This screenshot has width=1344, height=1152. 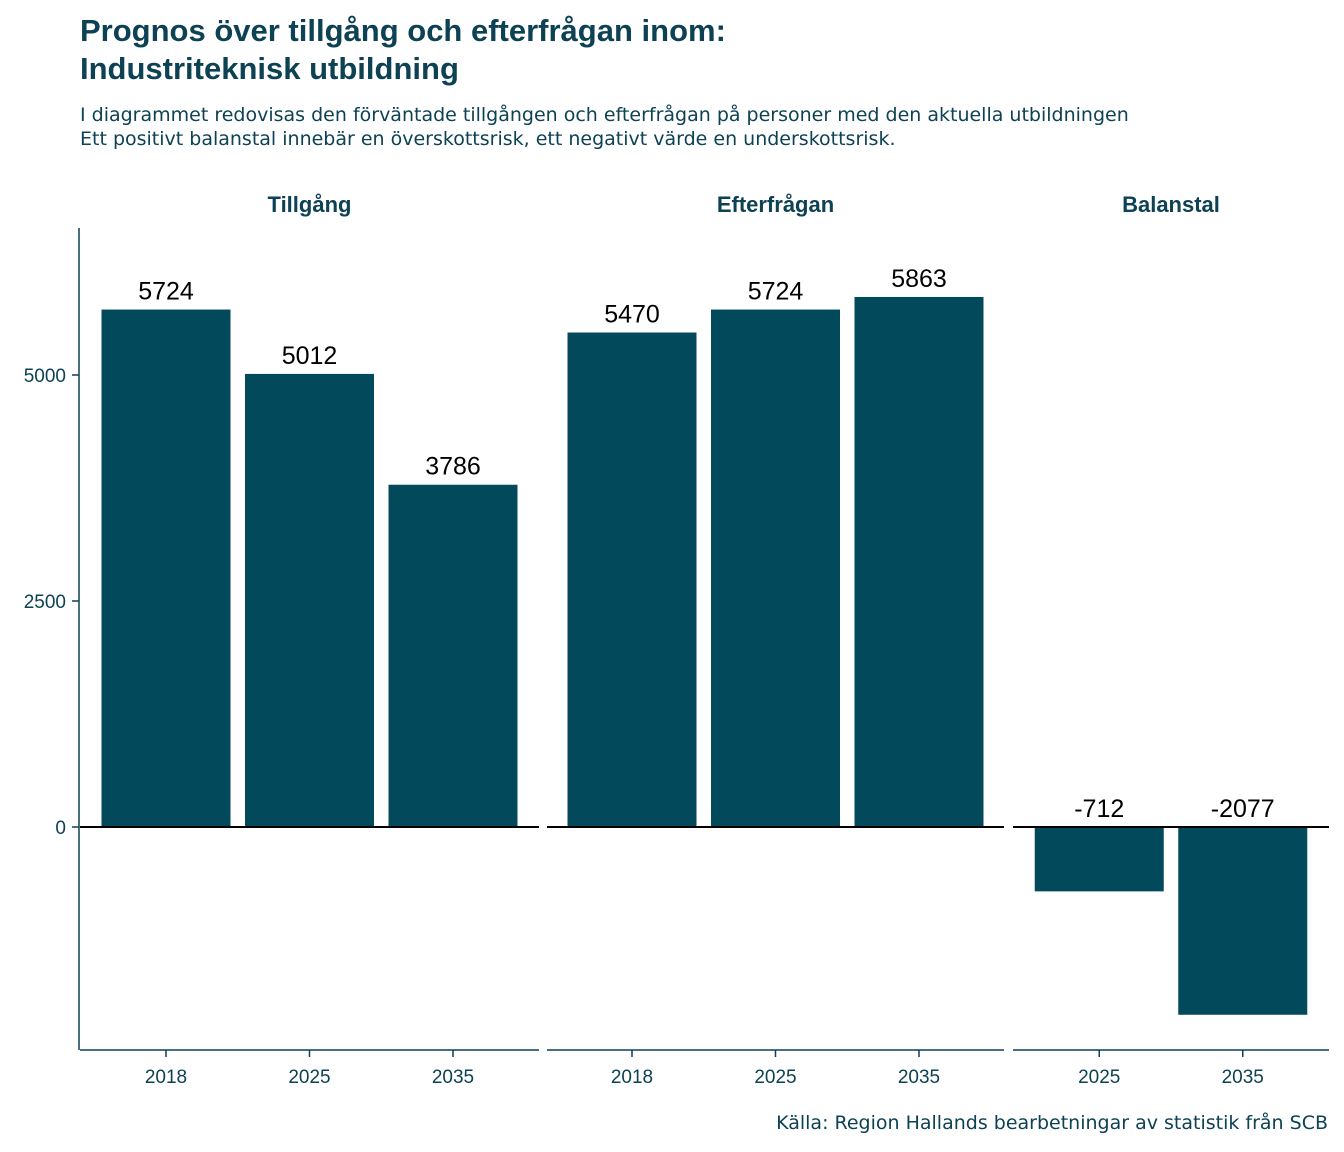 I want to click on data-label: 5012, so click(x=310, y=356).